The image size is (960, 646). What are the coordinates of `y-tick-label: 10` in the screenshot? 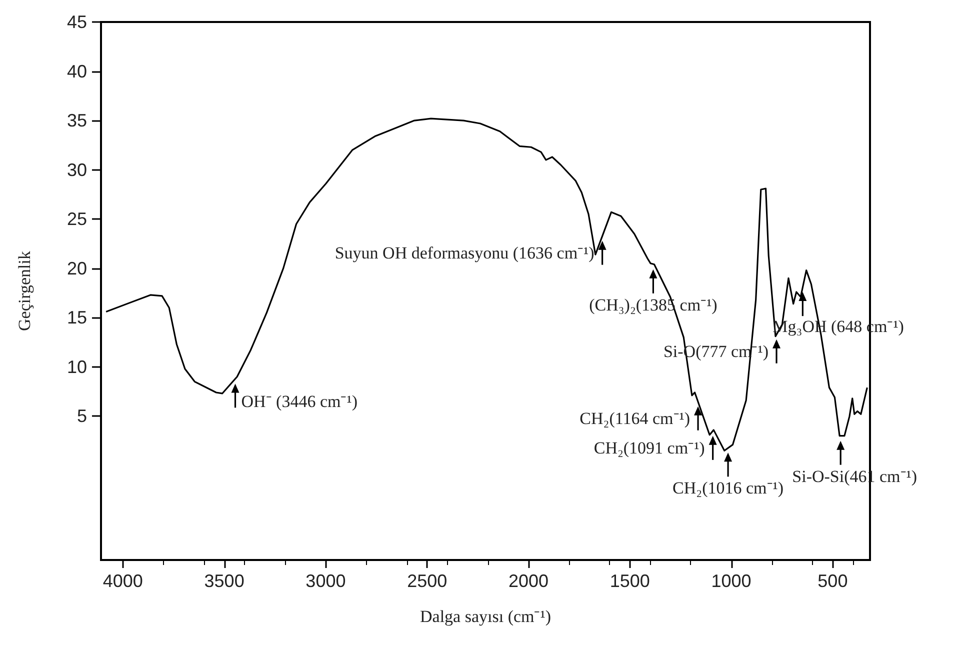 It's located at (76, 366).